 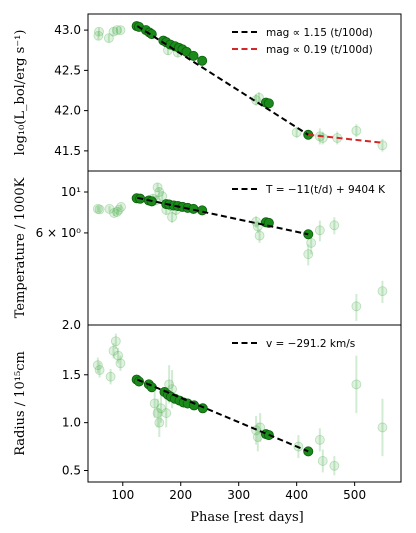 I want to click on x-axis-label: Phase [rest days], so click(x=247, y=517).